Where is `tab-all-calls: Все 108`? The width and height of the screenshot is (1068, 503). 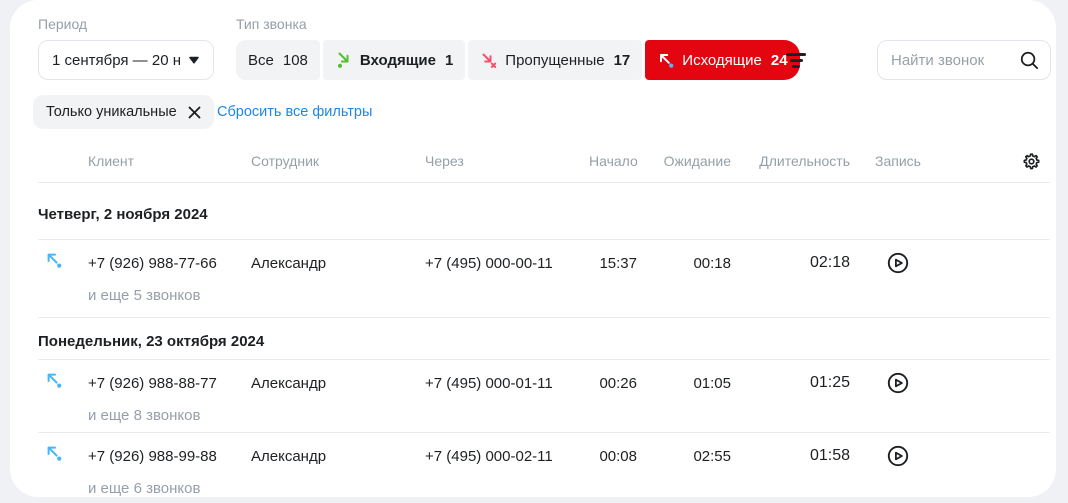
tab-all-calls: Все 108 is located at coordinates (278, 60).